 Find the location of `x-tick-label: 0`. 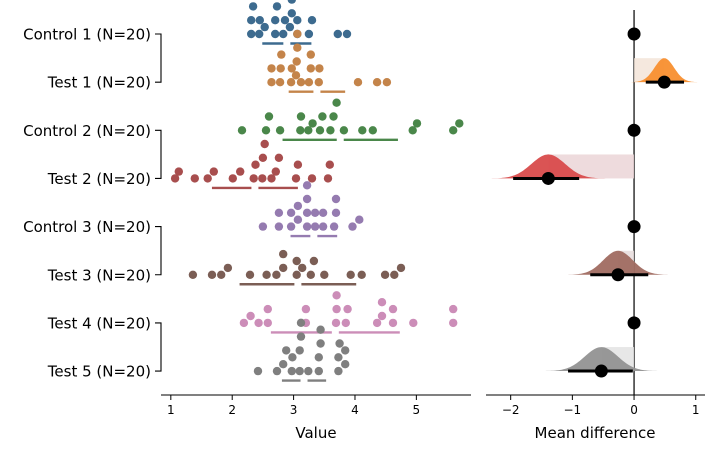

x-tick-label: 0 is located at coordinates (634, 410).